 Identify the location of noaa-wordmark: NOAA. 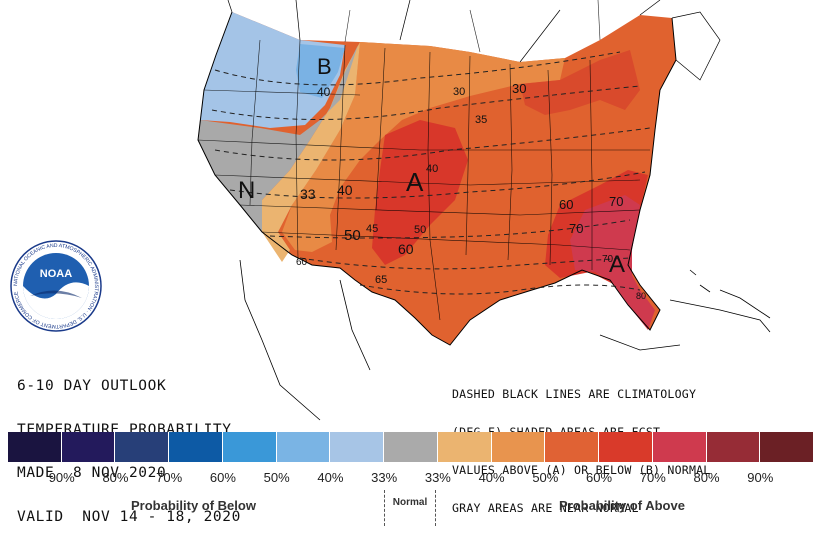
(56, 274).